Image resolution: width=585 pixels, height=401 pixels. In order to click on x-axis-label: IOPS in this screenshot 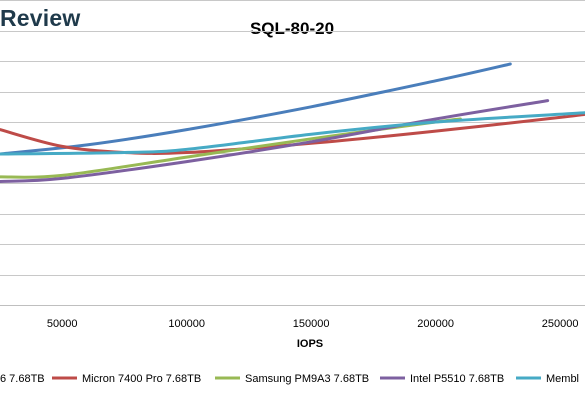, I will do `click(310, 344)`.